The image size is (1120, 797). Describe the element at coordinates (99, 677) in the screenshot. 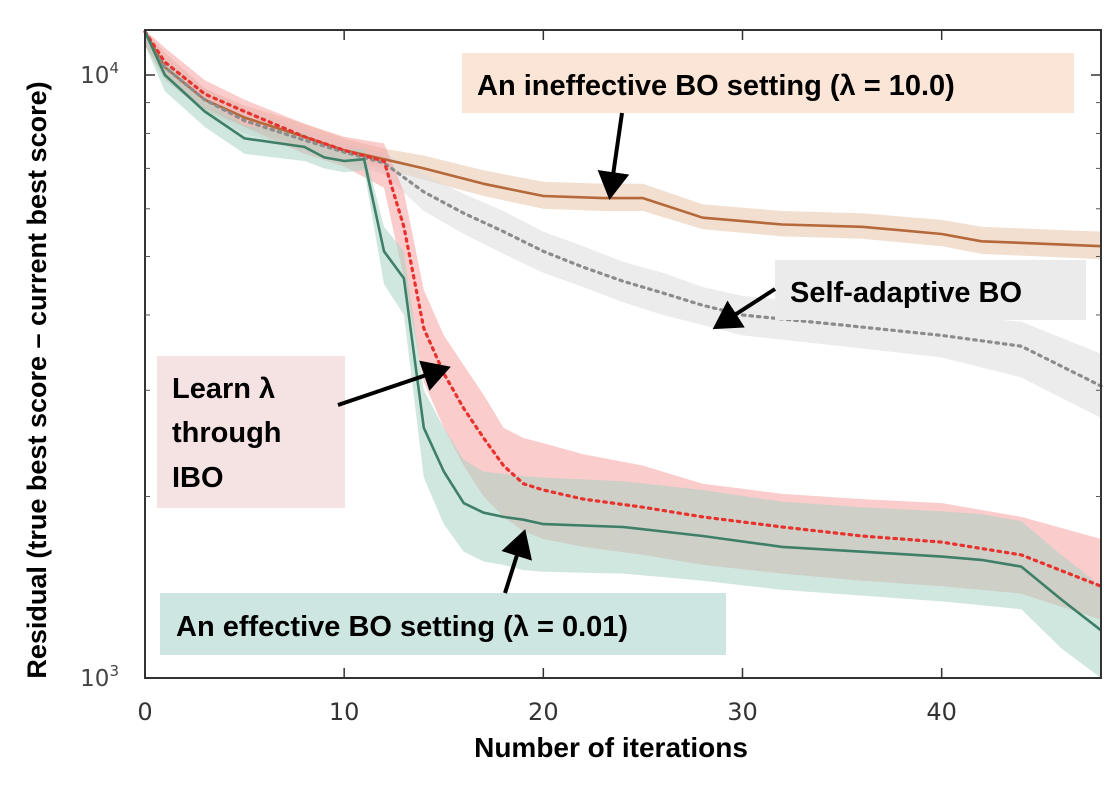

I see `y-tick-label-1000: 10³` at that location.